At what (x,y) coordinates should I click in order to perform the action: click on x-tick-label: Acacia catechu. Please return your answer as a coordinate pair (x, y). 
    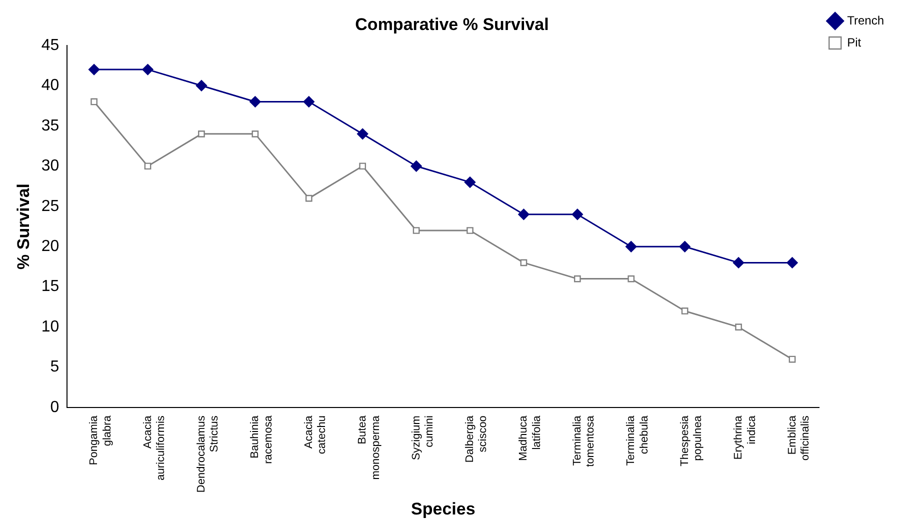
    Looking at the image, I should click on (315, 434).